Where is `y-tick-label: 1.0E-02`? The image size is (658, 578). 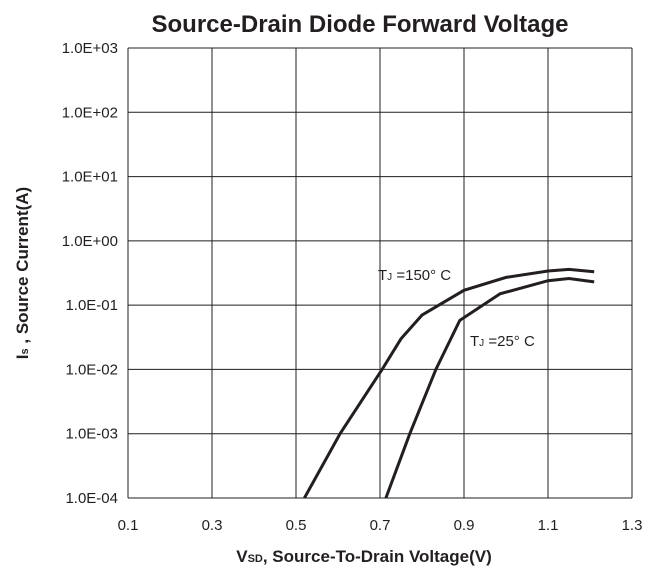 y-tick-label: 1.0E-02 is located at coordinates (91, 369).